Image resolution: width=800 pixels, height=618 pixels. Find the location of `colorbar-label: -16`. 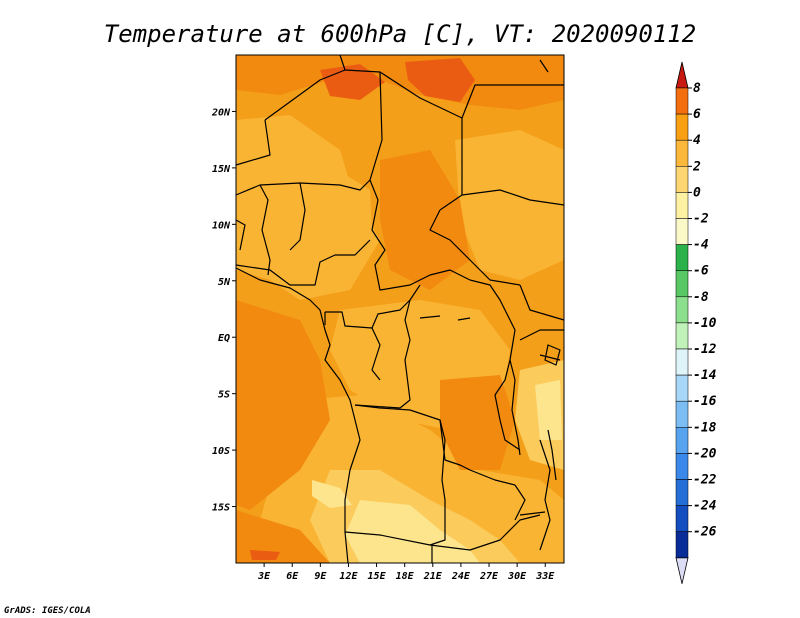

colorbar-label: -16 is located at coordinates (705, 401).